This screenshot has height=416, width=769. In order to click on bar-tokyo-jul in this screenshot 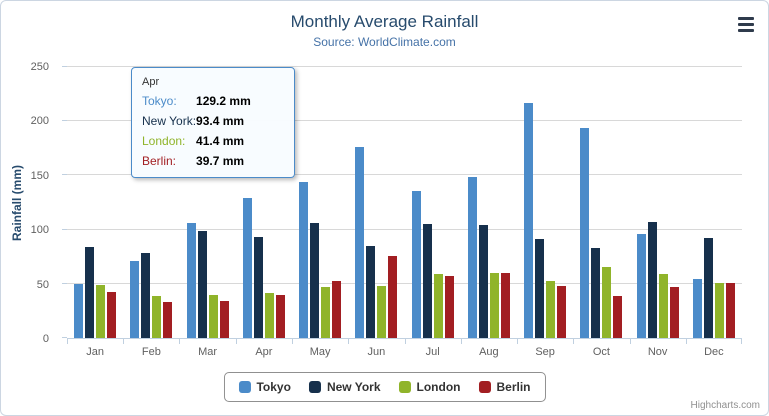, I will do `click(416, 264)`.